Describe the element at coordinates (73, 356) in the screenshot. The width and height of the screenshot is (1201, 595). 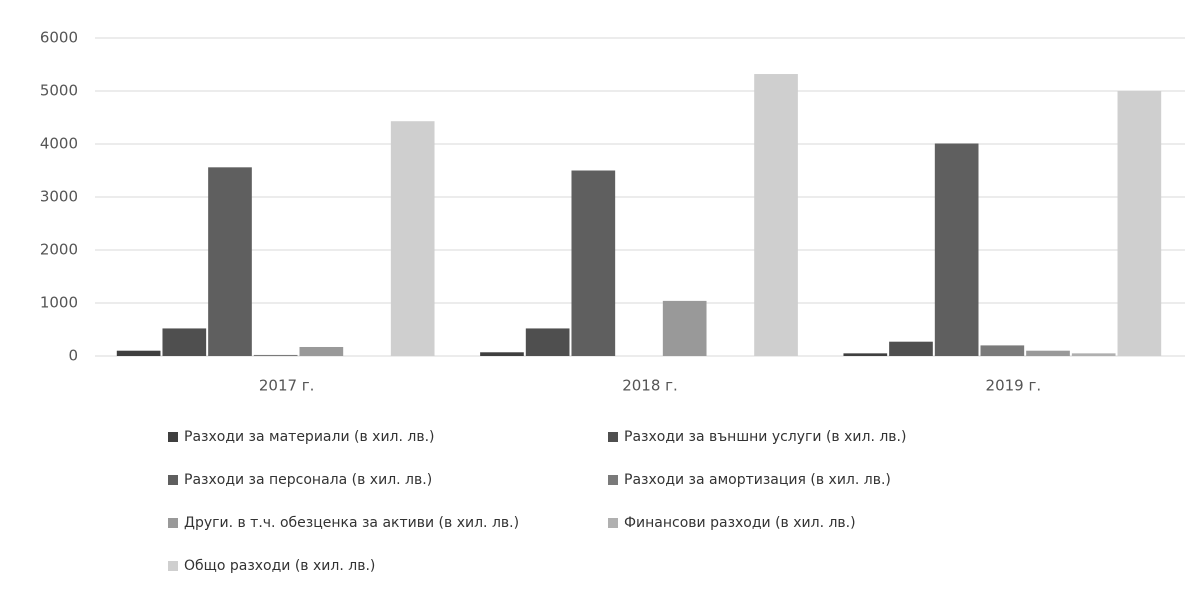
I see `y-tick-label: 0` at that location.